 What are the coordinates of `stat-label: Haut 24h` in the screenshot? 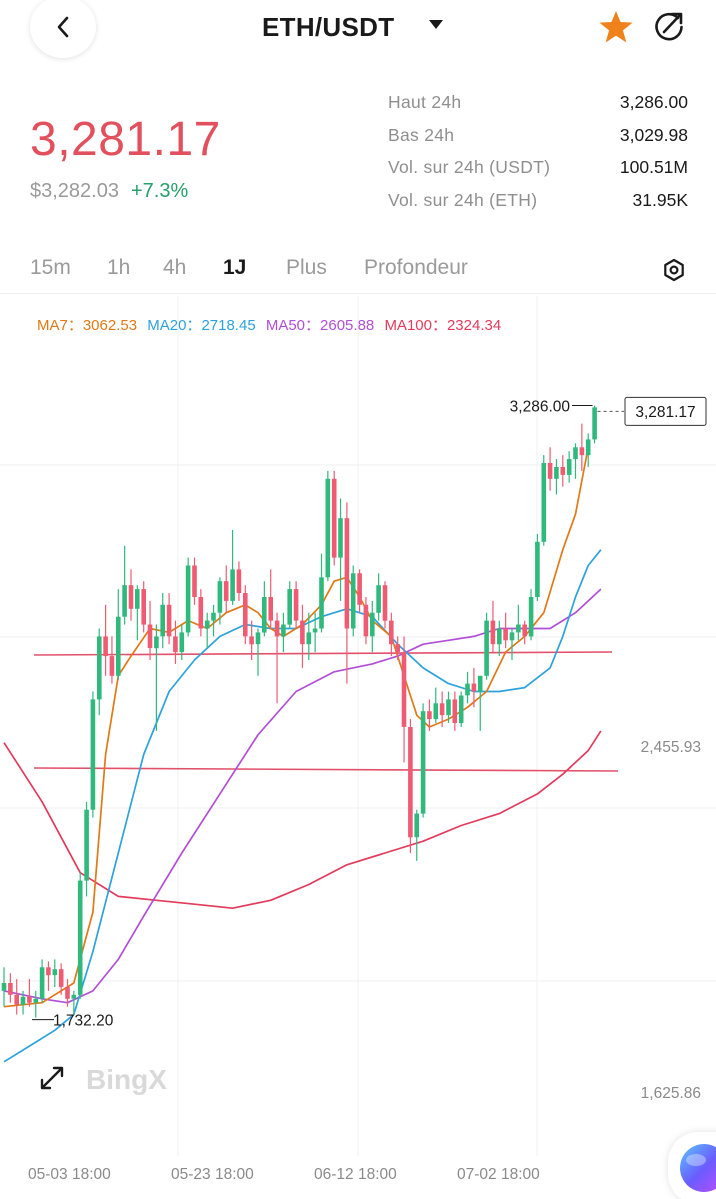 It's located at (425, 102).